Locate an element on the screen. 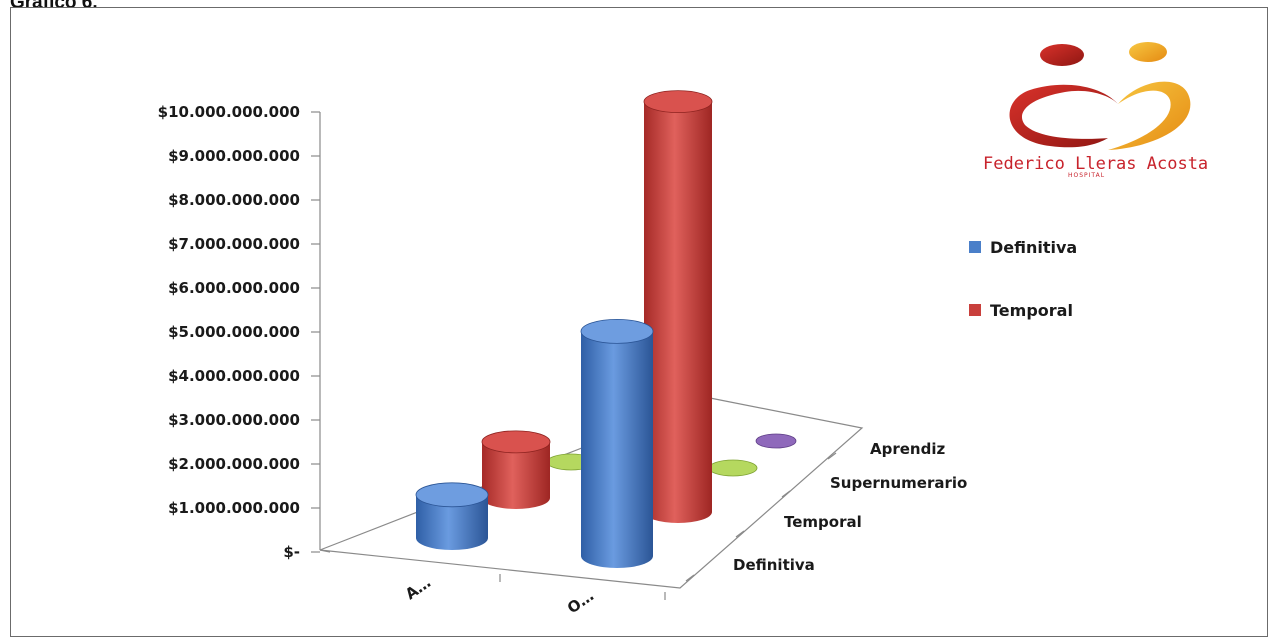 The height and width of the screenshot is (637, 1272). logo-gold-arm-icon is located at coordinates (1149, 115).